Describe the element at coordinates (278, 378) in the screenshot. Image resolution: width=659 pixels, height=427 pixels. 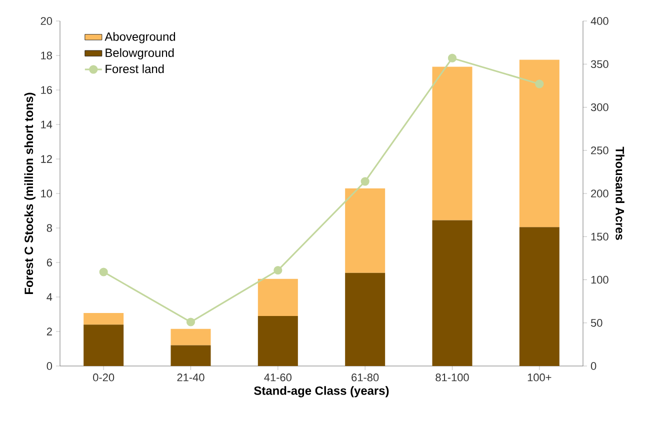
I see `x-tick-label: 41-60` at that location.